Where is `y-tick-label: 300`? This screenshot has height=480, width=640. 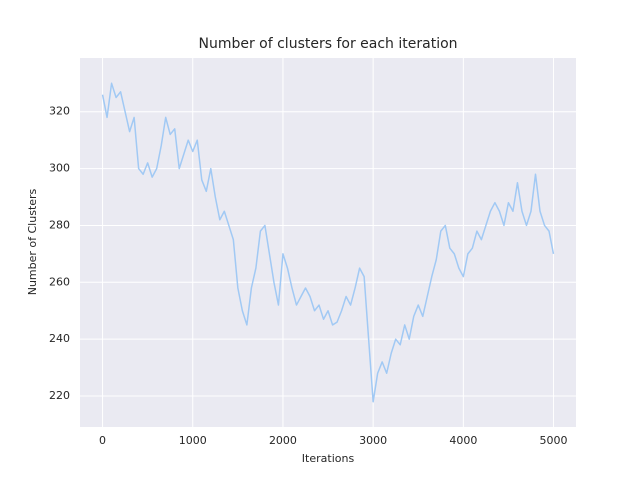 y-tick-label: 300 is located at coordinates (59, 168).